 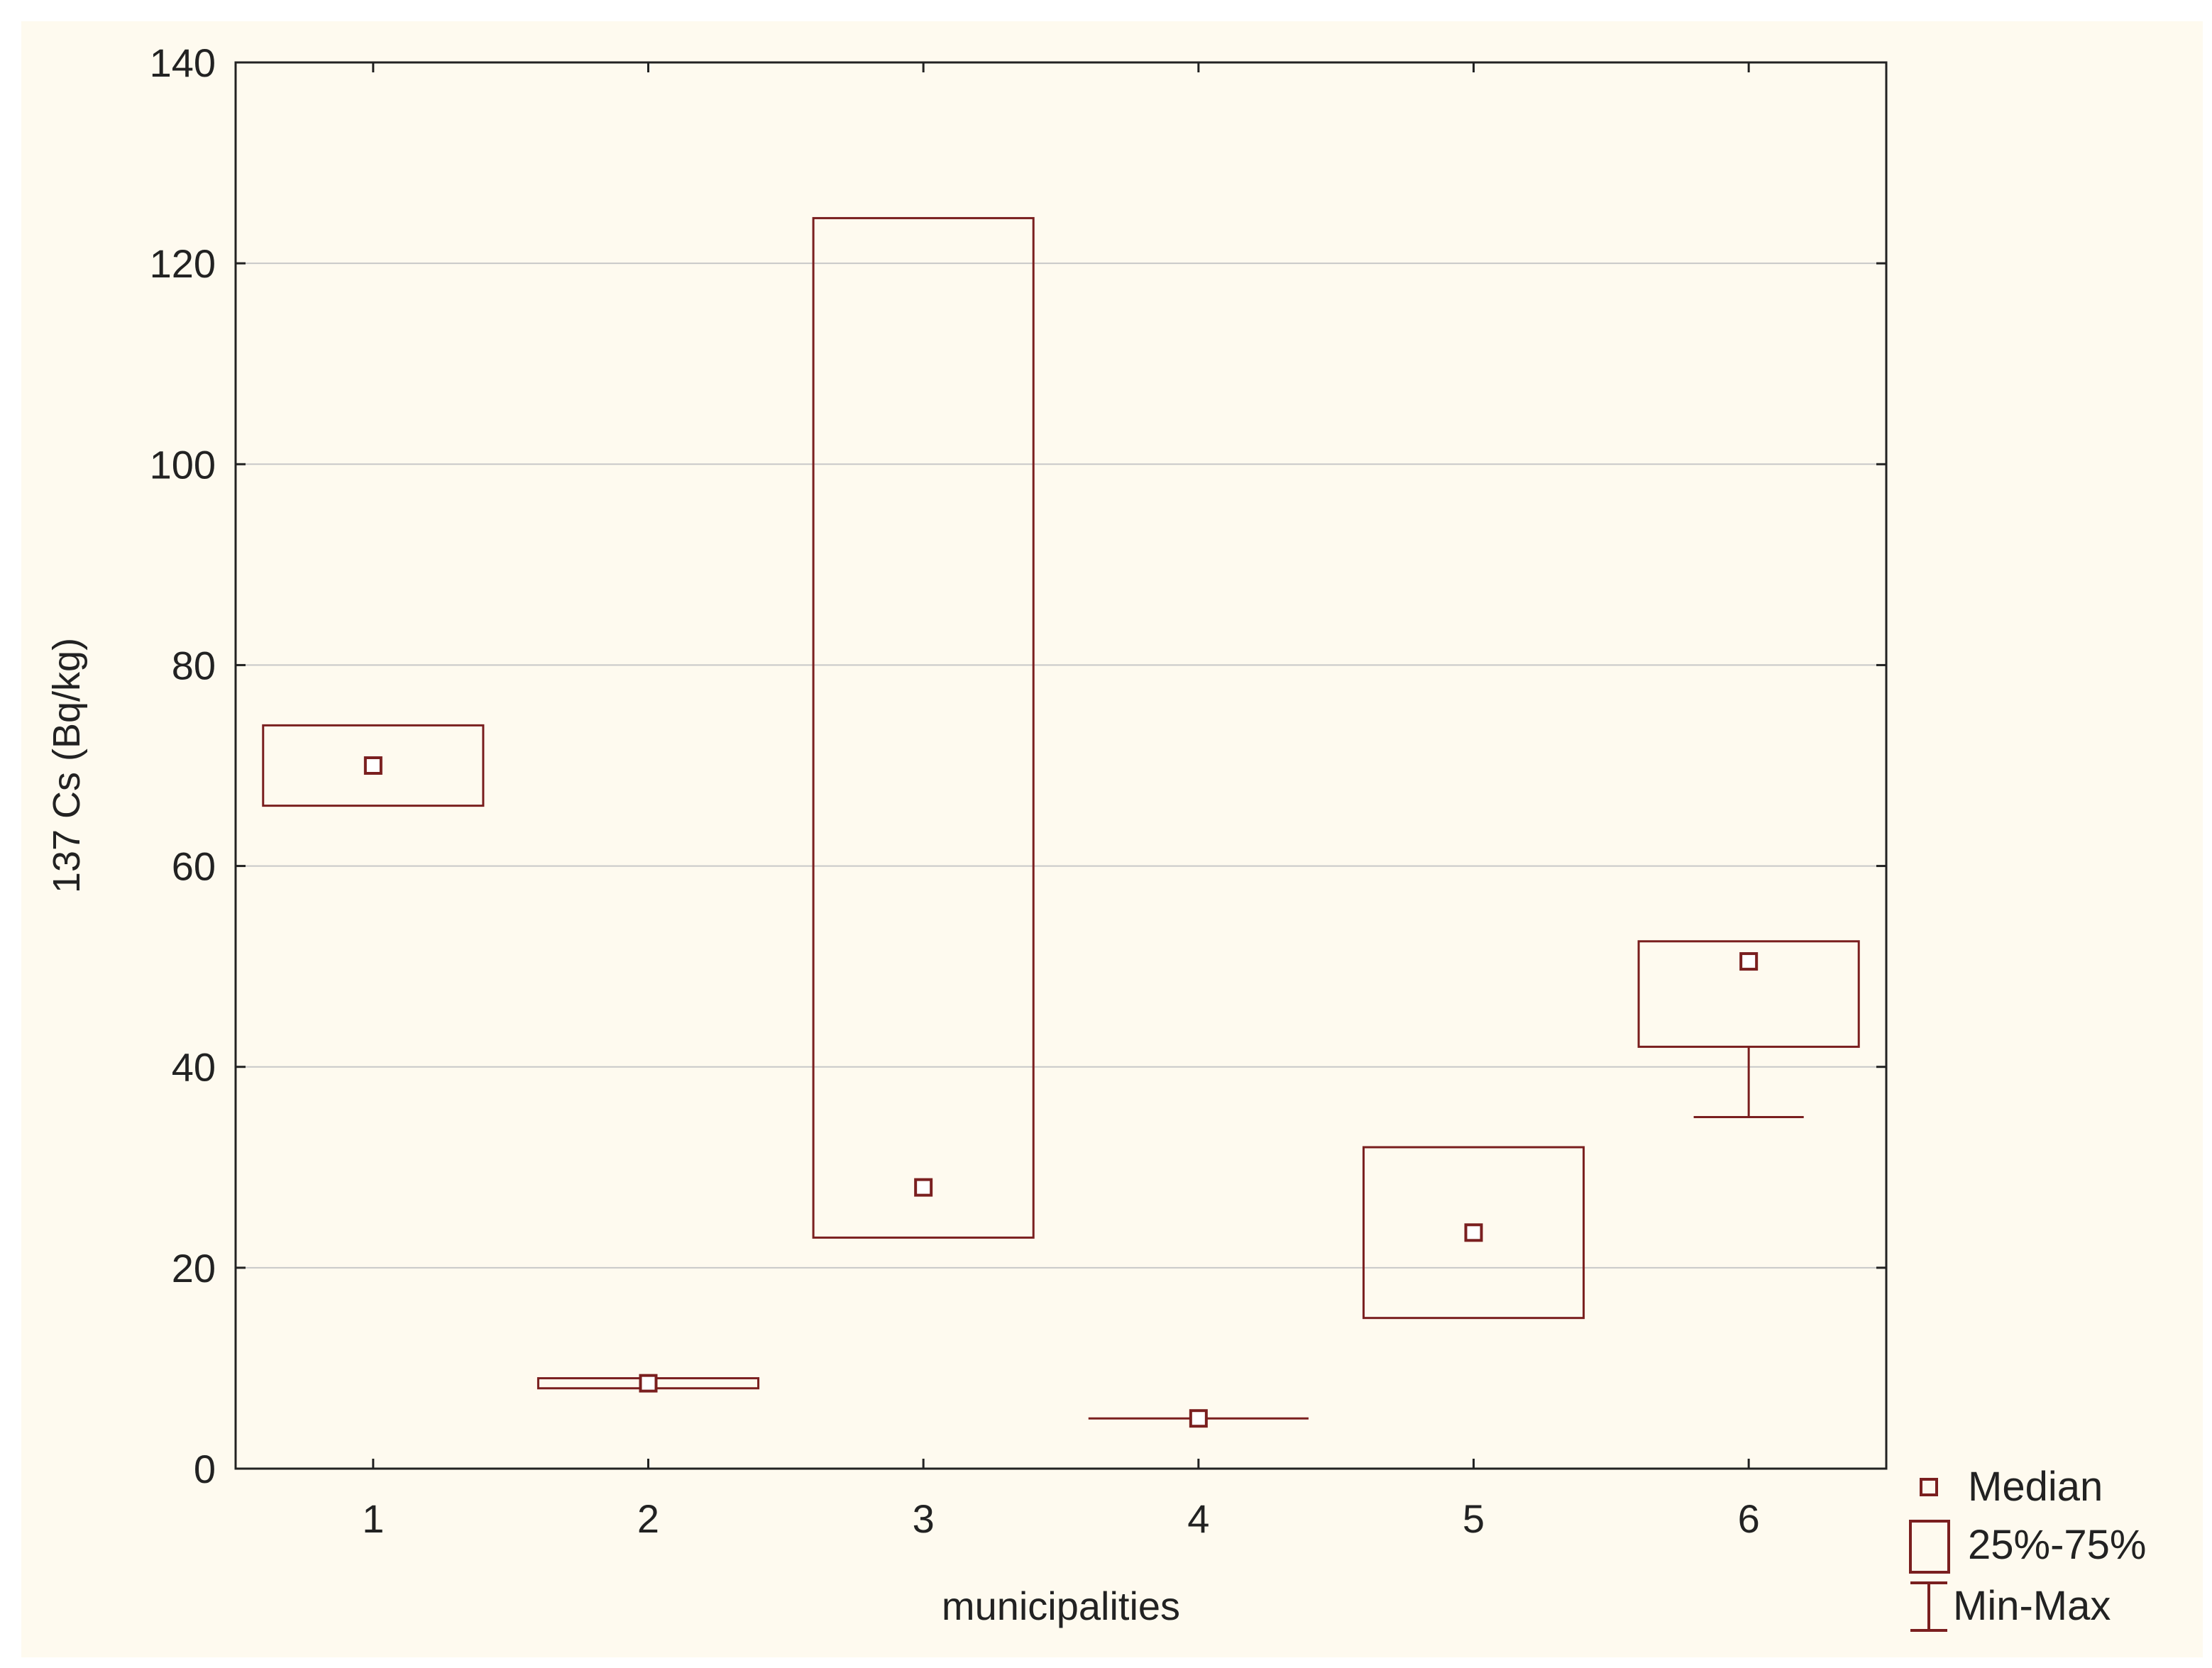 What do you see at coordinates (66, 765) in the screenshot?
I see `y-axis-title: 137 Cs (Bq/kg)` at bounding box center [66, 765].